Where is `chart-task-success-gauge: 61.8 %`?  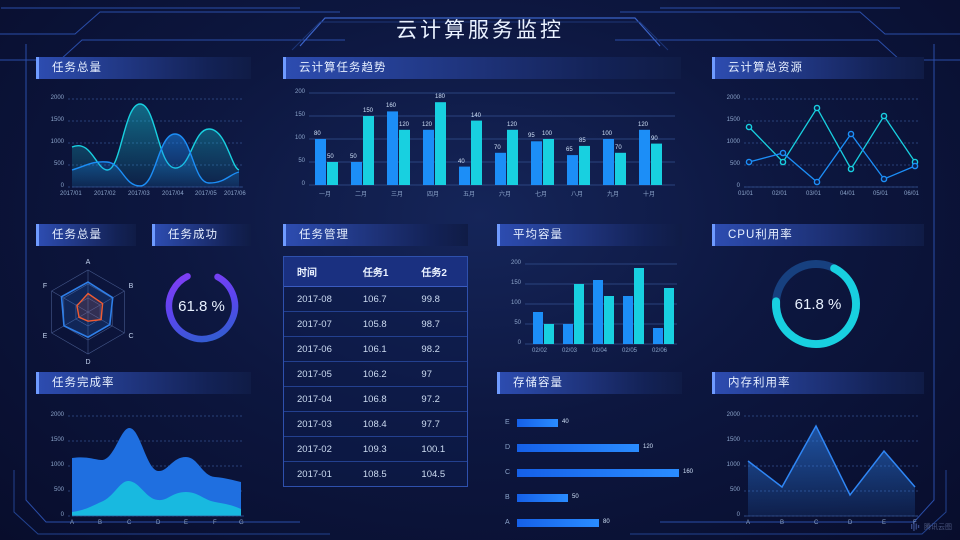 chart-task-success-gauge: 61.8 % is located at coordinates (201, 308).